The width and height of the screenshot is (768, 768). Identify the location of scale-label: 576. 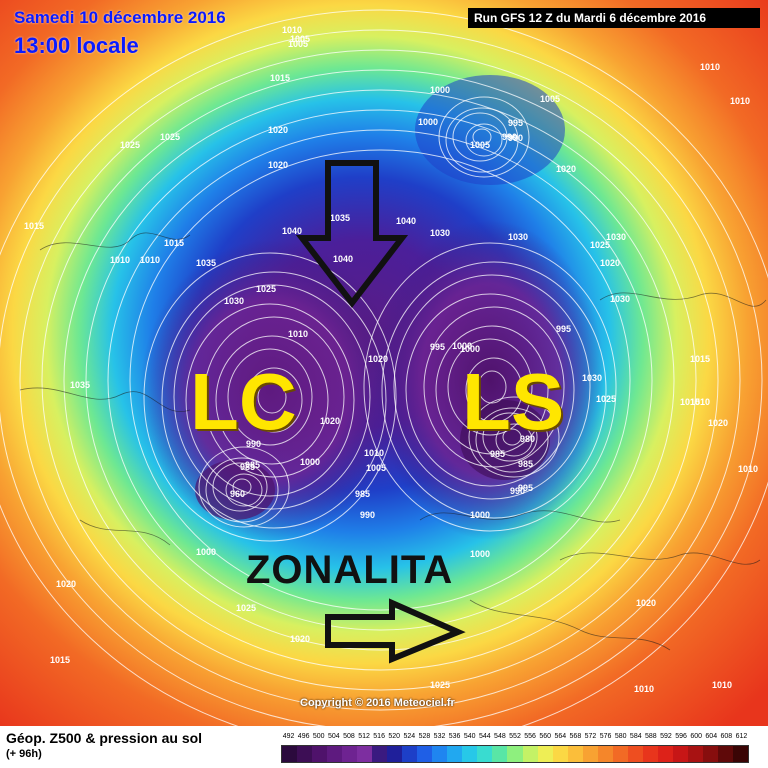
(605, 736).